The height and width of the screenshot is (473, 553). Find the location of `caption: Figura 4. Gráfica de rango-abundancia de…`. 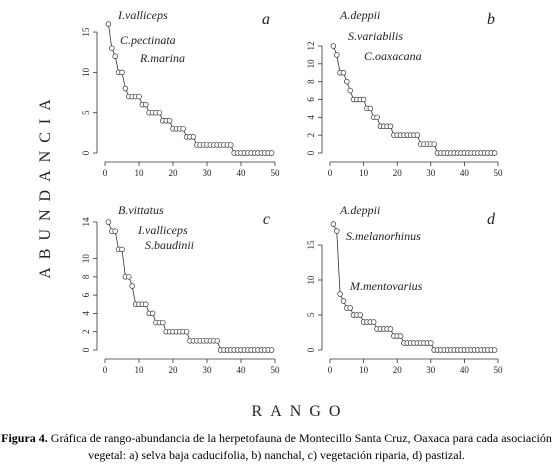

caption: Figura 4. Gráfica de rango-abundancia de… is located at coordinates (276, 447).